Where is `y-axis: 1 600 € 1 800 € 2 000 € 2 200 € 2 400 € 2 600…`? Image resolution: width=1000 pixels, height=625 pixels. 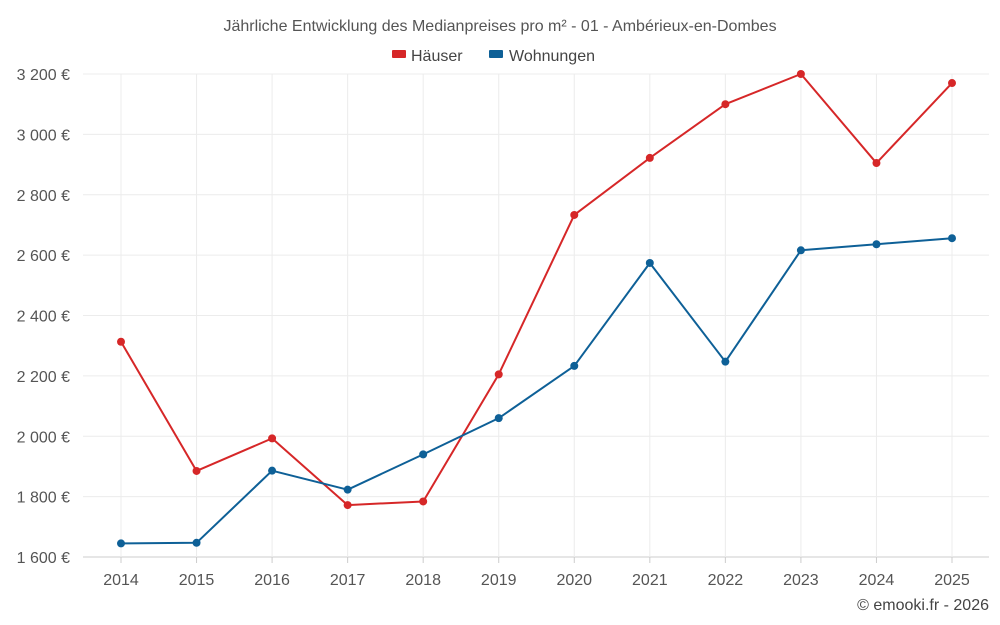 y-axis: 1 600 € 1 800 € 2 000 € 2 200 € 2 400 € 2 600… is located at coordinates (43, 317).